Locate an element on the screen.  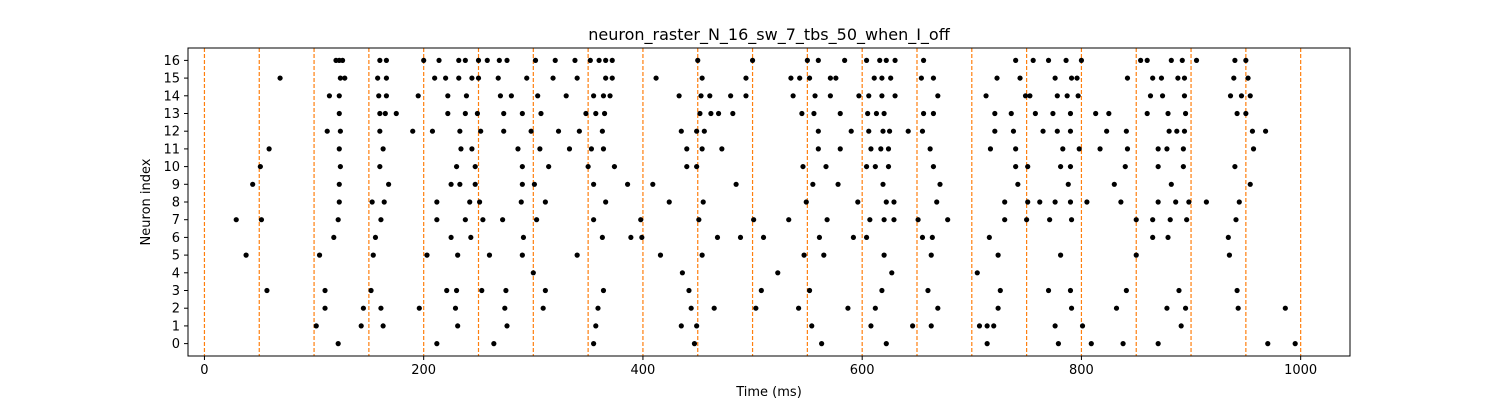
y-axis-label: Neuron index is located at coordinates (146, 201).